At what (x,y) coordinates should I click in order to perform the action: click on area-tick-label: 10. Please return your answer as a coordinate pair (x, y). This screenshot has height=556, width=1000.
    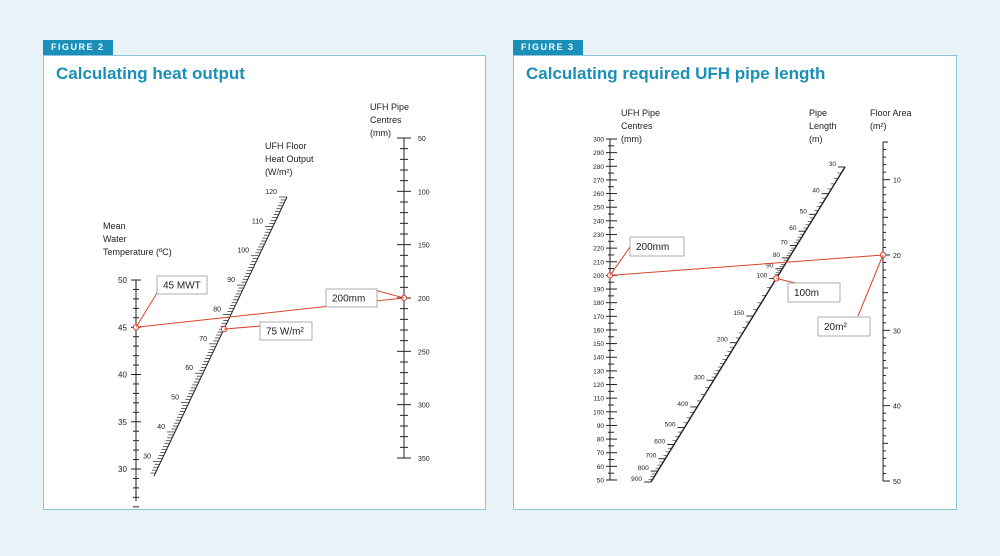
    Looking at the image, I should click on (897, 181).